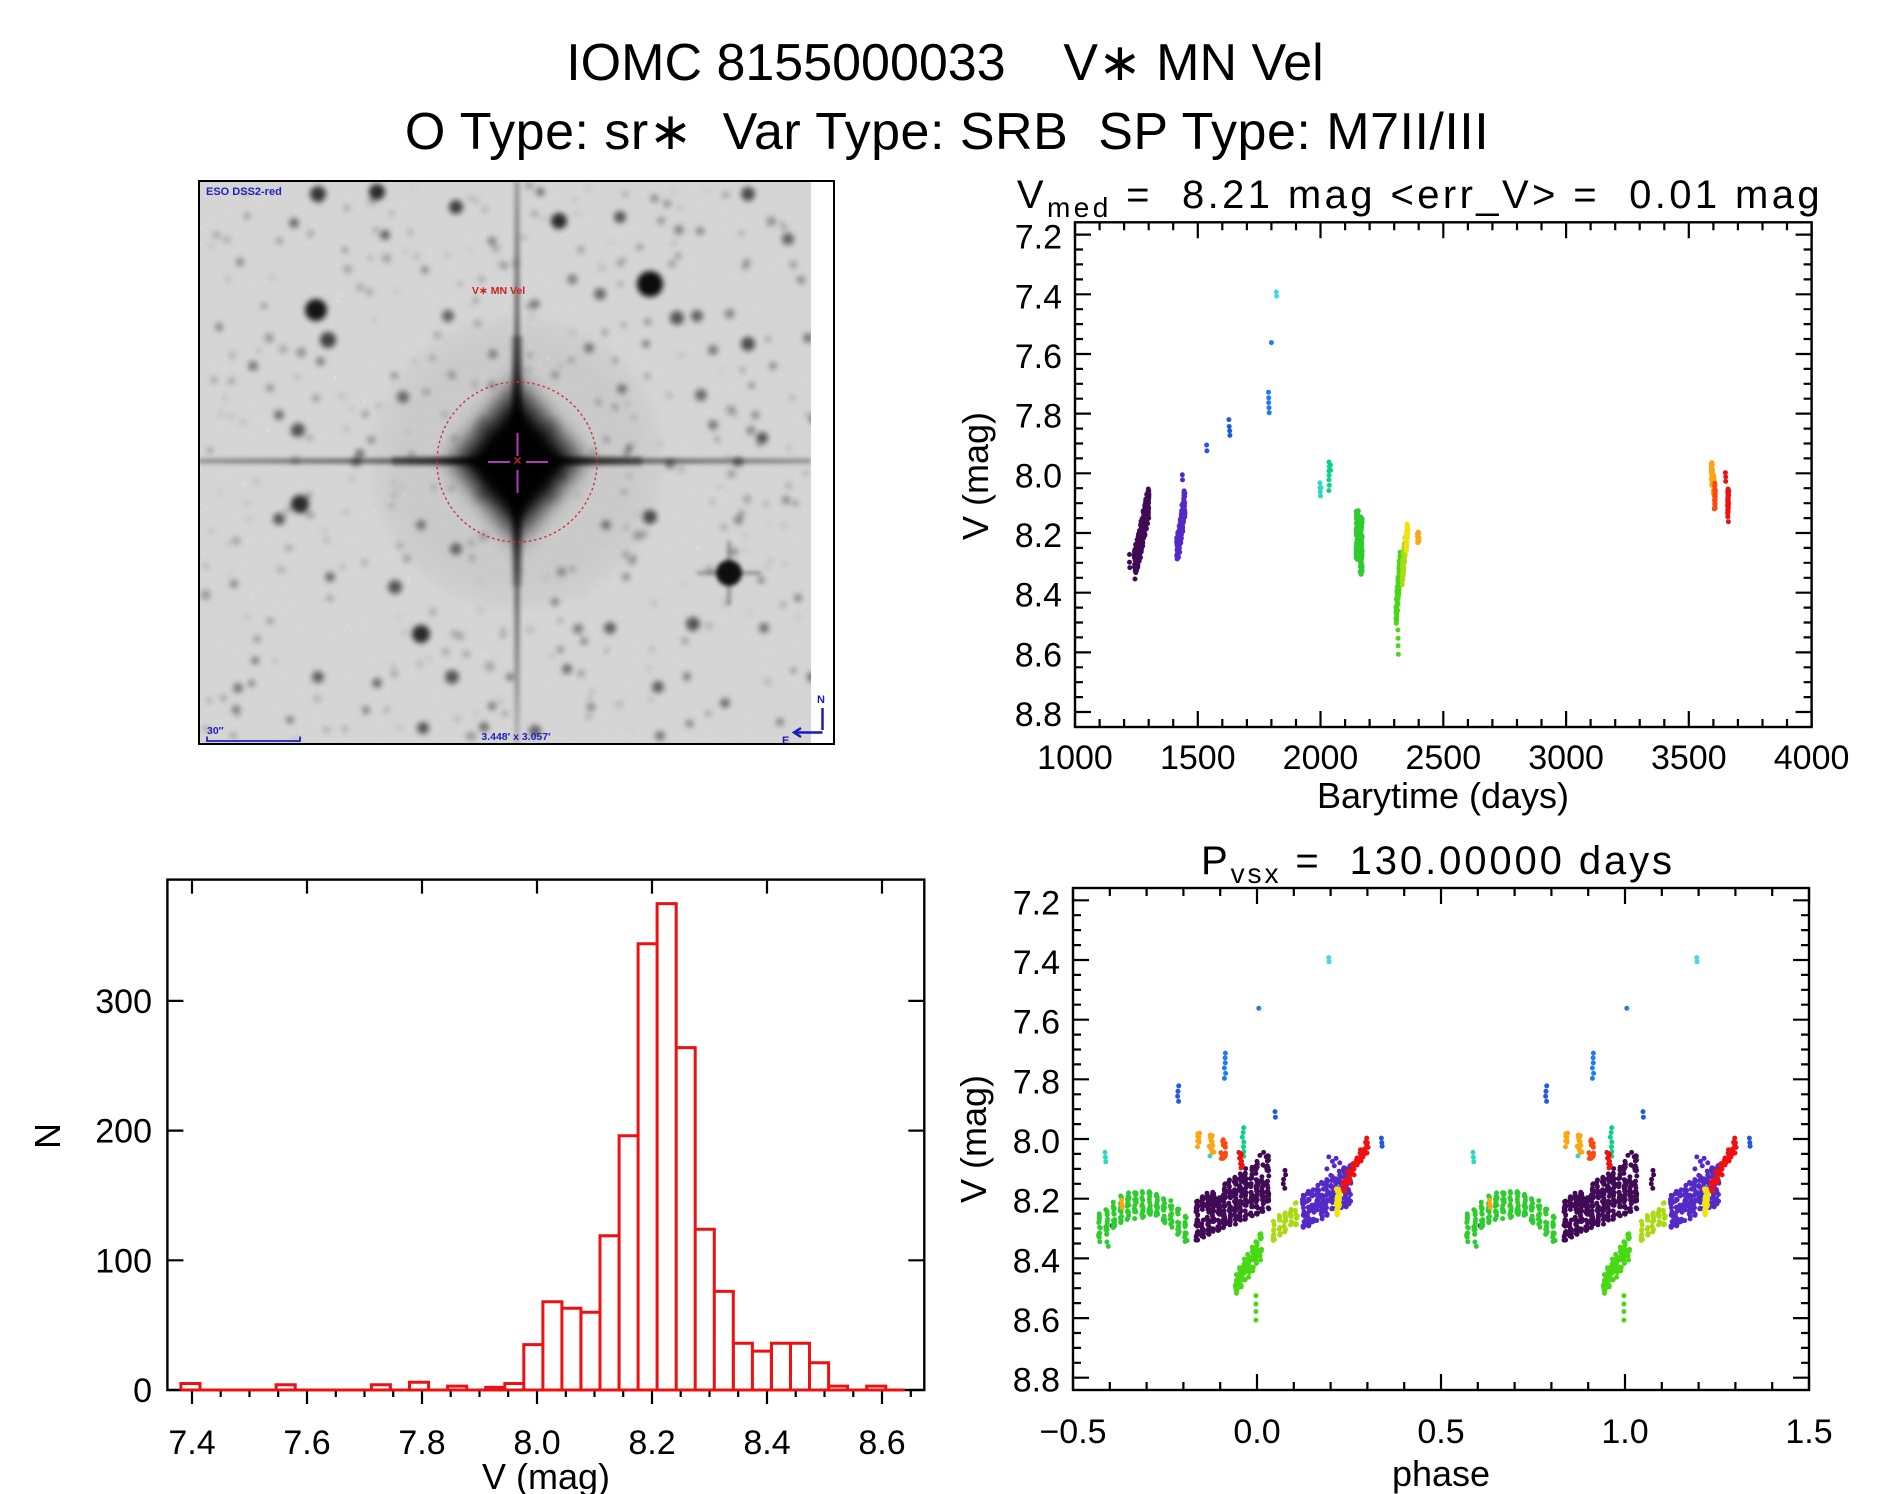 This screenshot has width=1889, height=1494. Describe the element at coordinates (1198, 758) in the screenshot. I see `svg-text: 1500` at that location.